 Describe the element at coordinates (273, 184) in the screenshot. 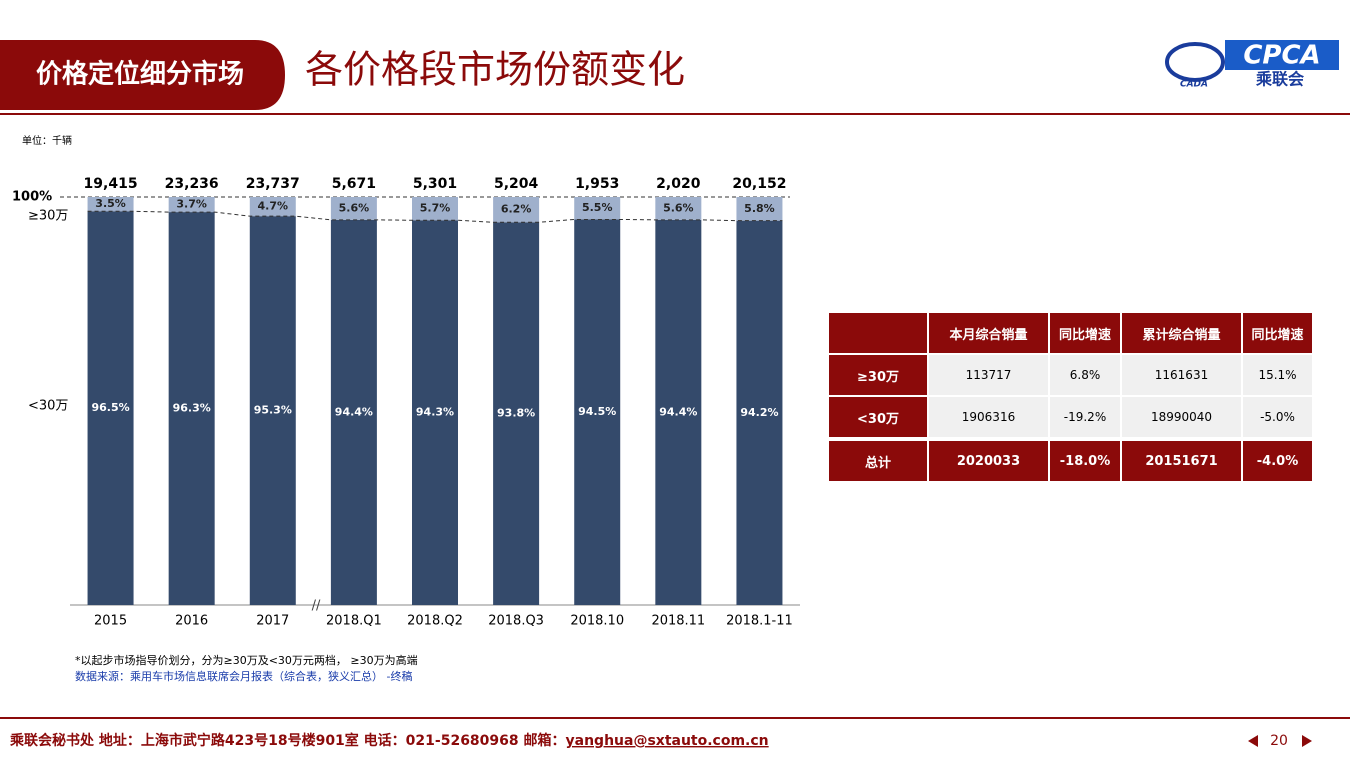

I see `total-label: 23,737` at that location.